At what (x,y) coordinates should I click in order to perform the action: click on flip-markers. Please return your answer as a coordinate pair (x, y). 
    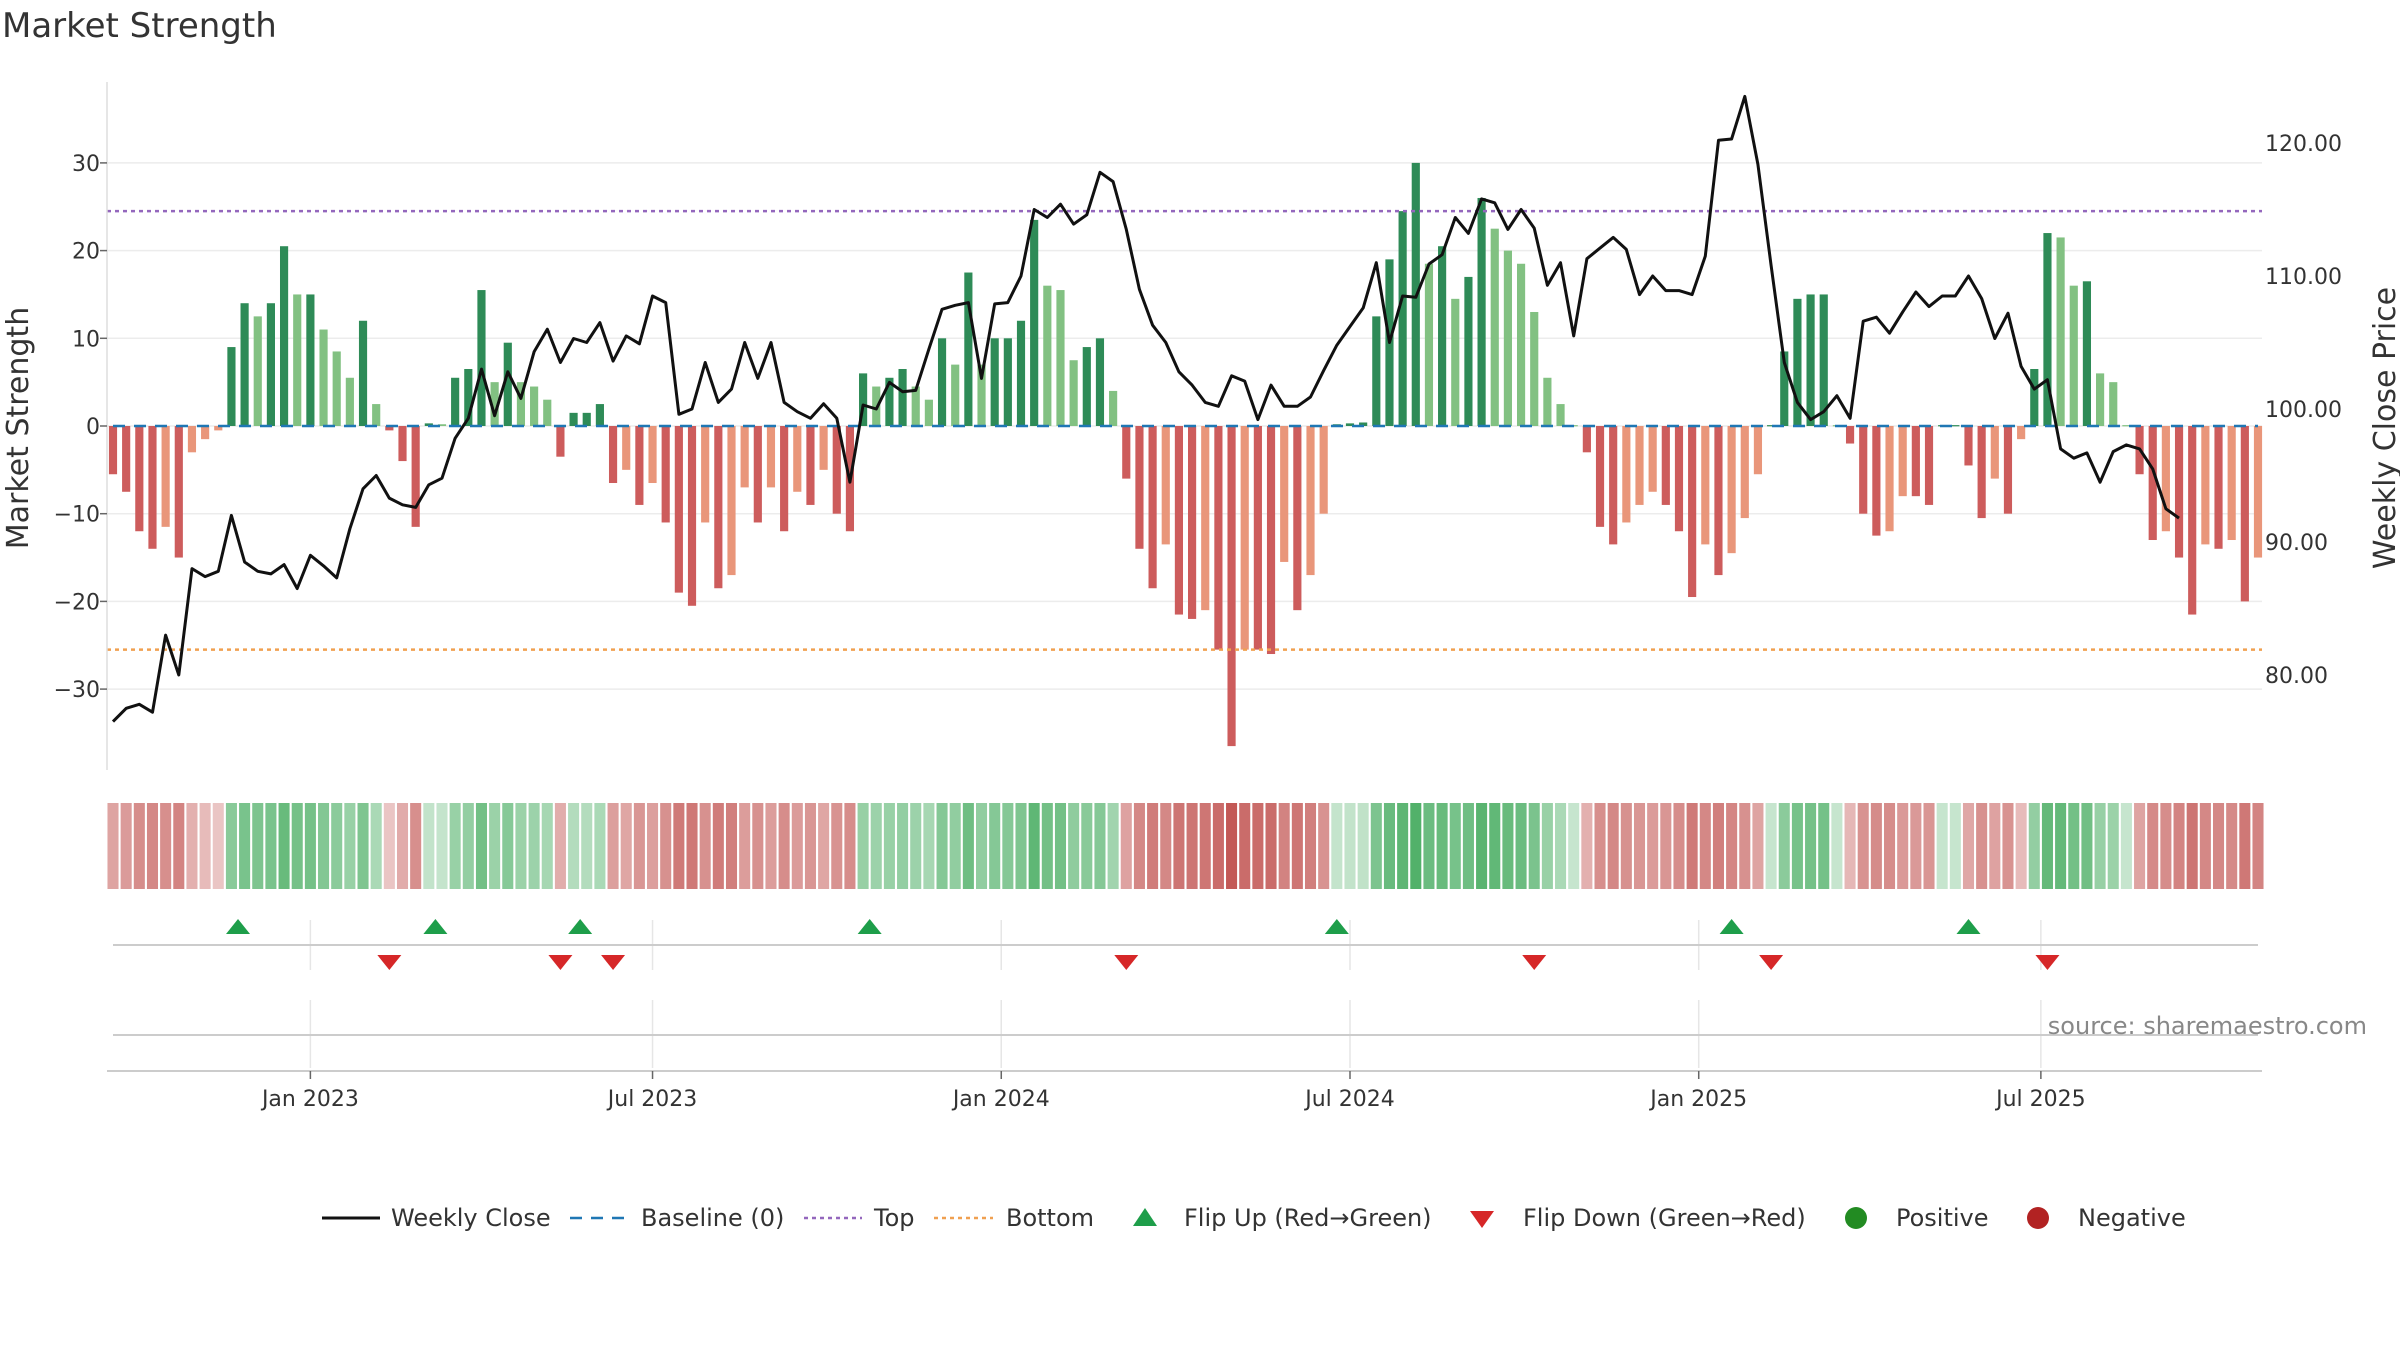
    Looking at the image, I should click on (1143, 944).